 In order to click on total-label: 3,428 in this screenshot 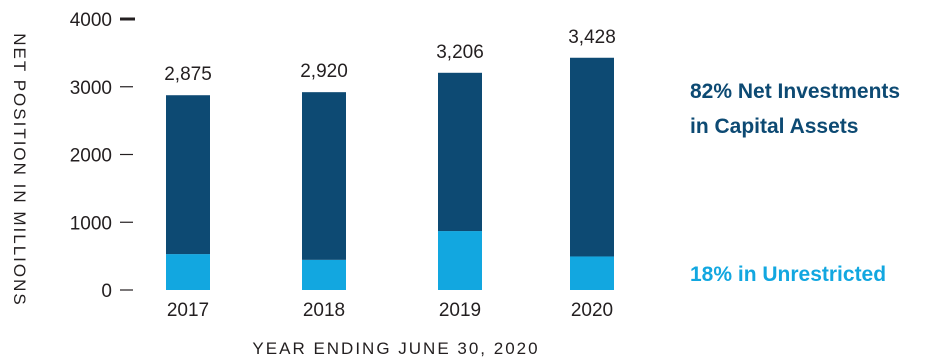, I will do `click(592, 37)`.